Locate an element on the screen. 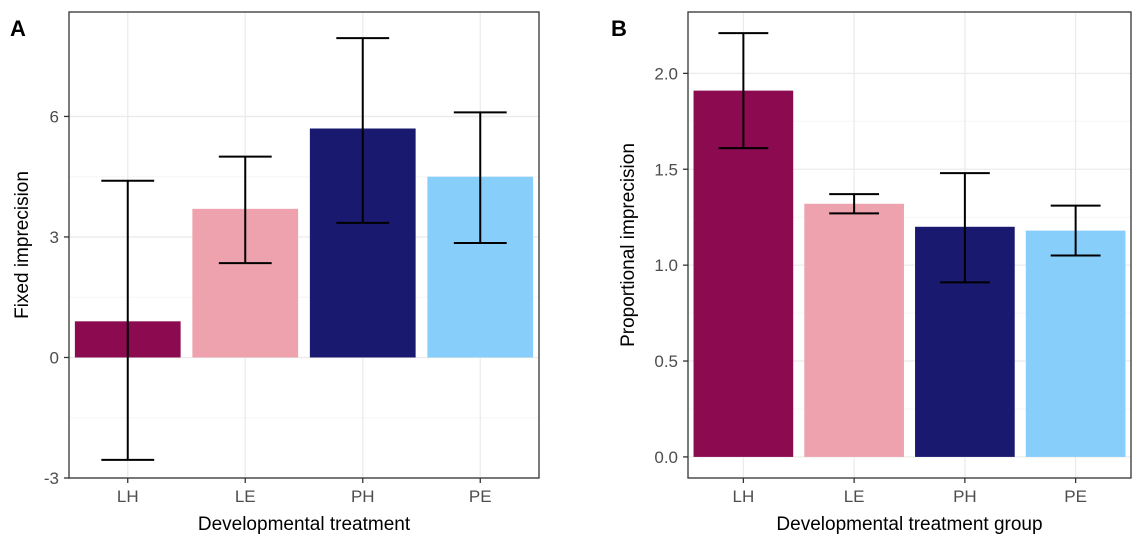 The width and height of the screenshot is (1137, 536). bar-lh is located at coordinates (743, 273).